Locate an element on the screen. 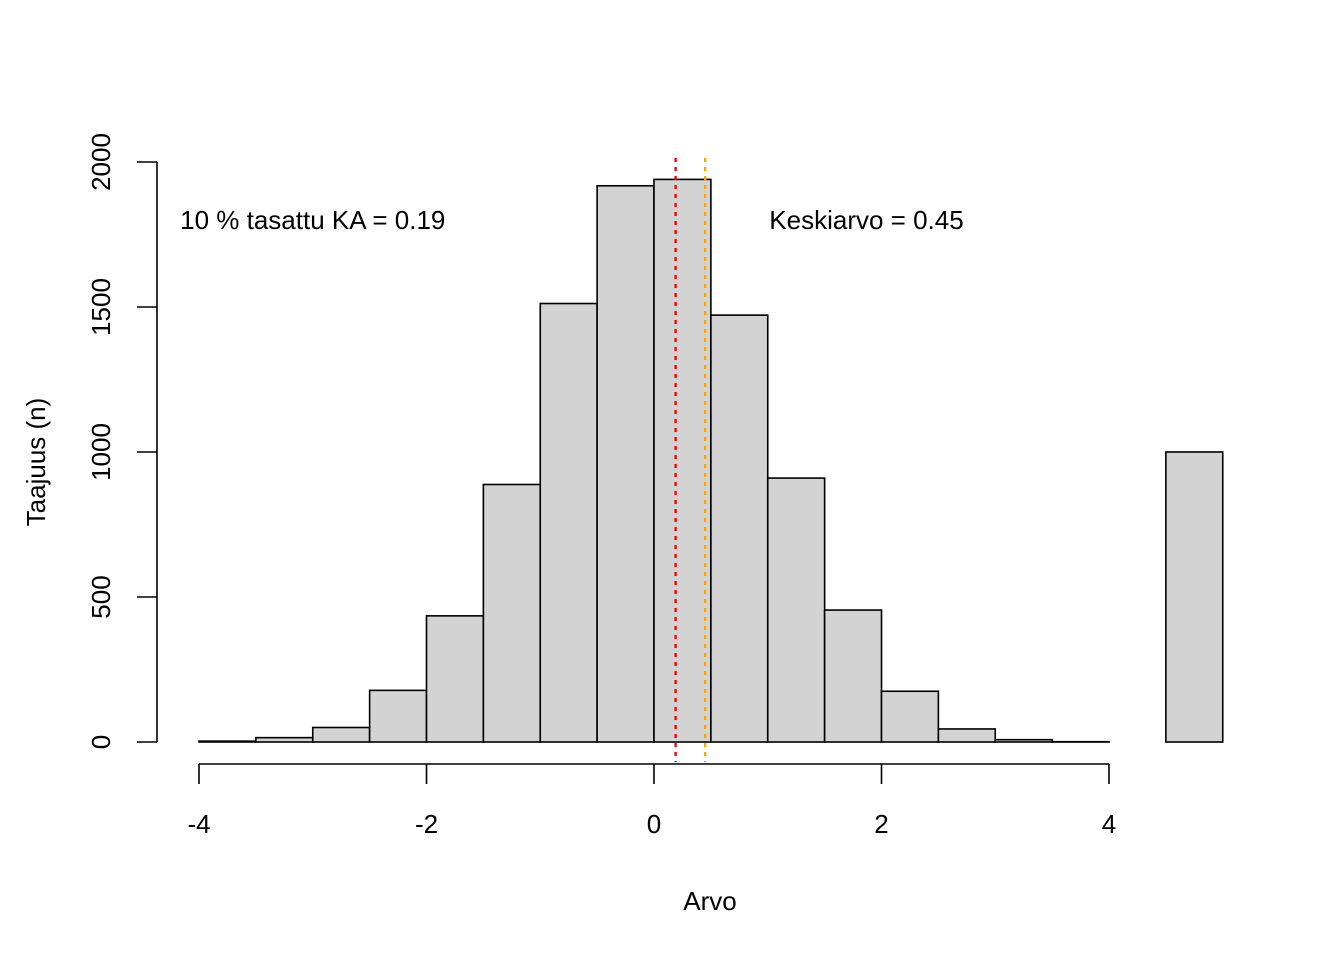 The image size is (1344, 960). x-tick-label: -2 is located at coordinates (426, 824).